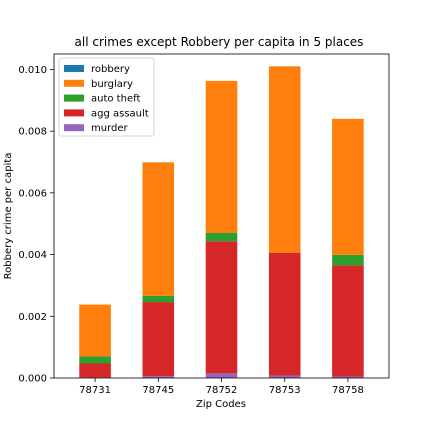  I want to click on legend-swatch-agg-assault, so click(74, 113).